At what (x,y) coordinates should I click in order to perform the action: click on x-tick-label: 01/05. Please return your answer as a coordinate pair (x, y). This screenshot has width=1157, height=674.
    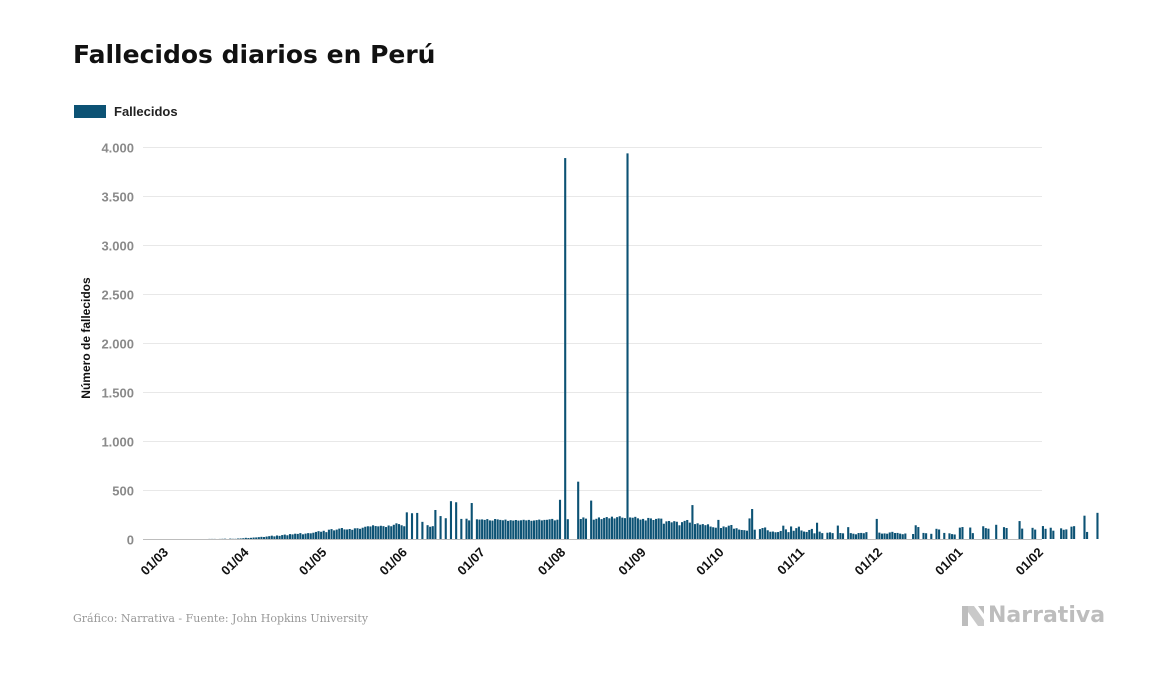
    Looking at the image, I should click on (313, 562).